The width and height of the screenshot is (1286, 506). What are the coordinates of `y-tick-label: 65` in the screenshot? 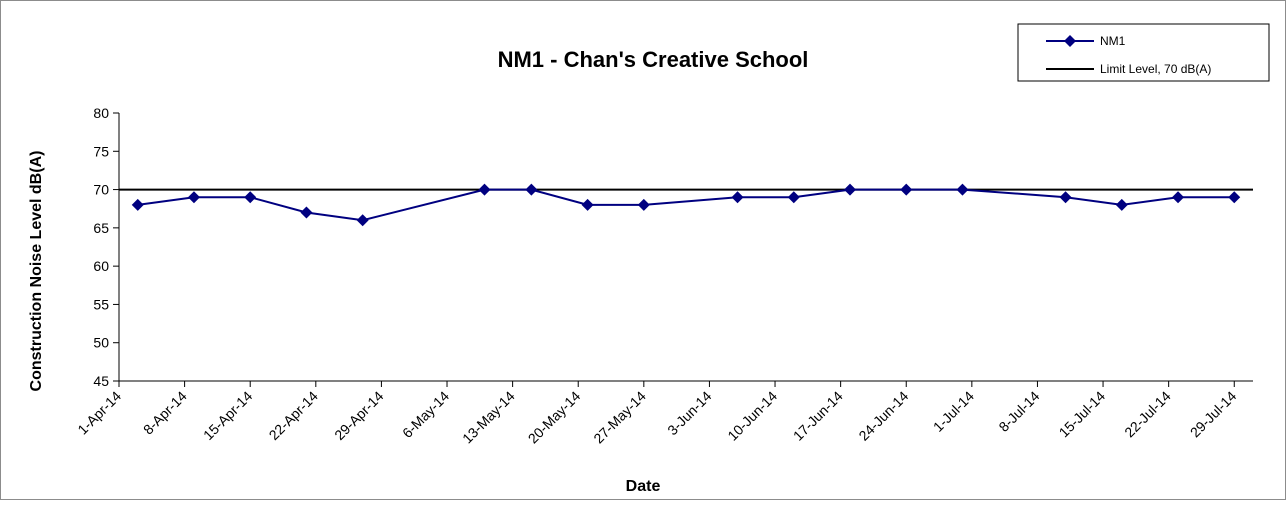 It's located at (101, 228).